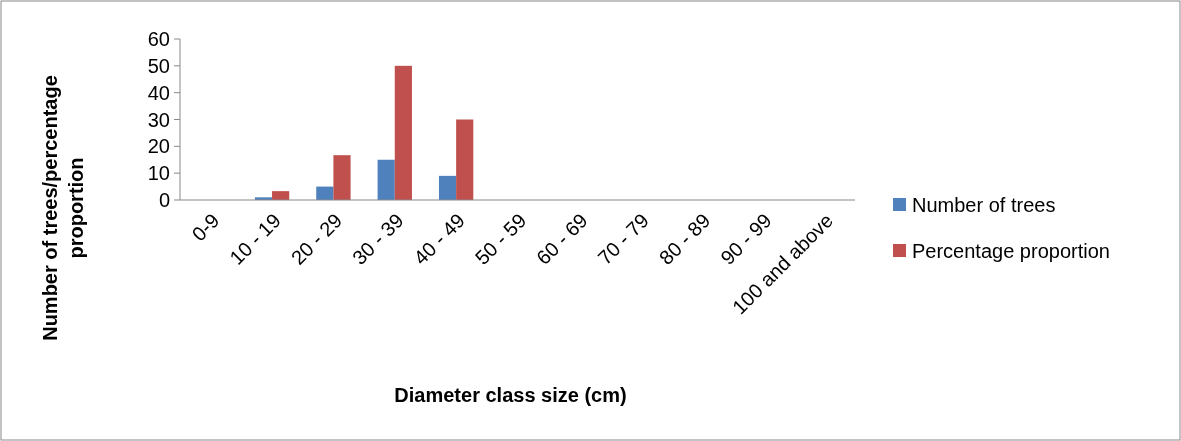  I want to click on x-tick-label: 70 - 79, so click(623, 239).